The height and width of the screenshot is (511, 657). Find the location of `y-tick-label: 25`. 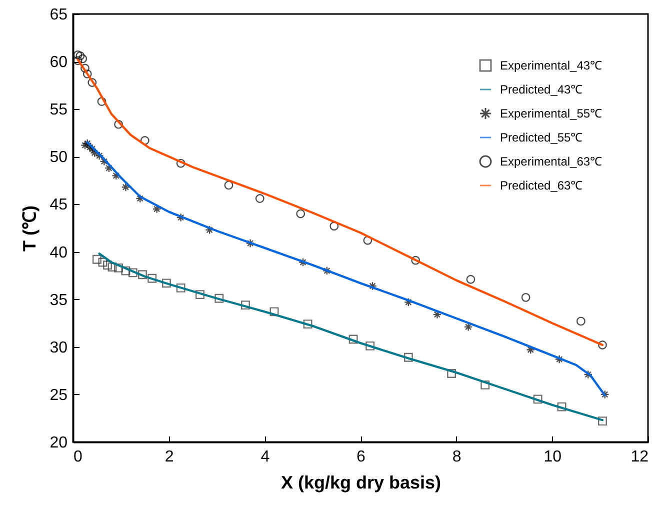

y-tick-label: 25 is located at coordinates (59, 395).